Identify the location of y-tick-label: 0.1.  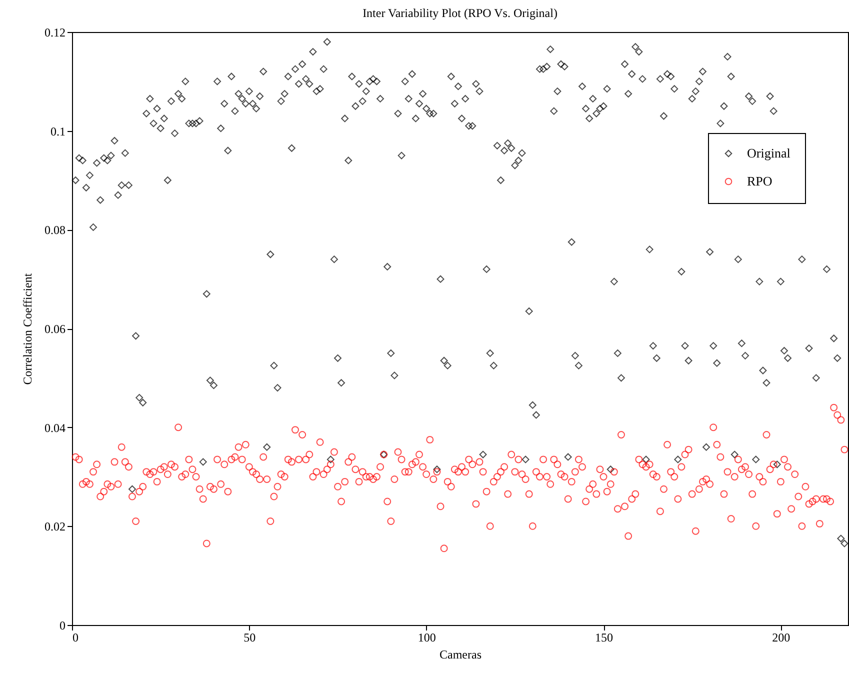
(58, 131).